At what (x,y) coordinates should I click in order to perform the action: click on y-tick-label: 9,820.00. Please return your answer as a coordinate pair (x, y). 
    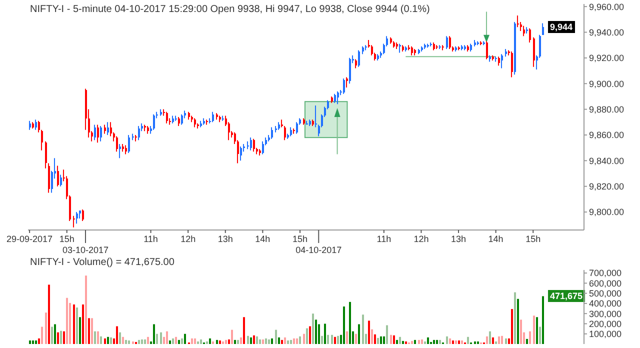
    Looking at the image, I should click on (606, 187).